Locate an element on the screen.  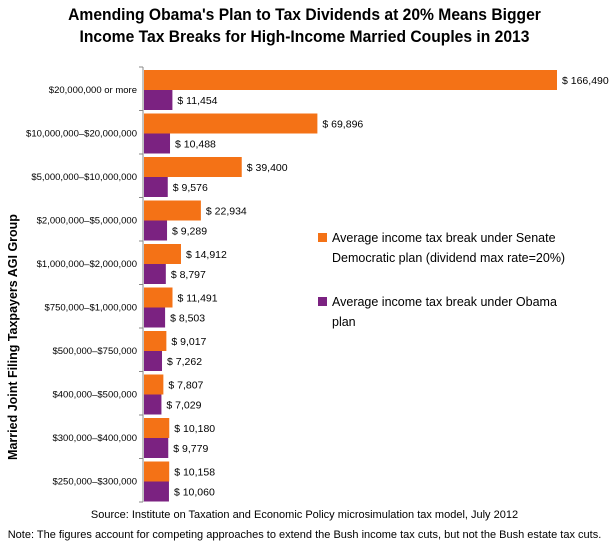
data-label-obama: $ 8,503 is located at coordinates (187, 319).